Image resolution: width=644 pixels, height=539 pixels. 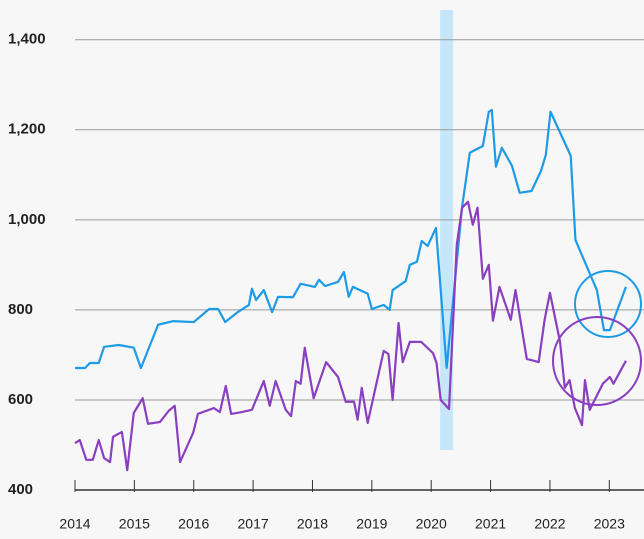 I want to click on x-tick-label: 2018, so click(x=312, y=524).